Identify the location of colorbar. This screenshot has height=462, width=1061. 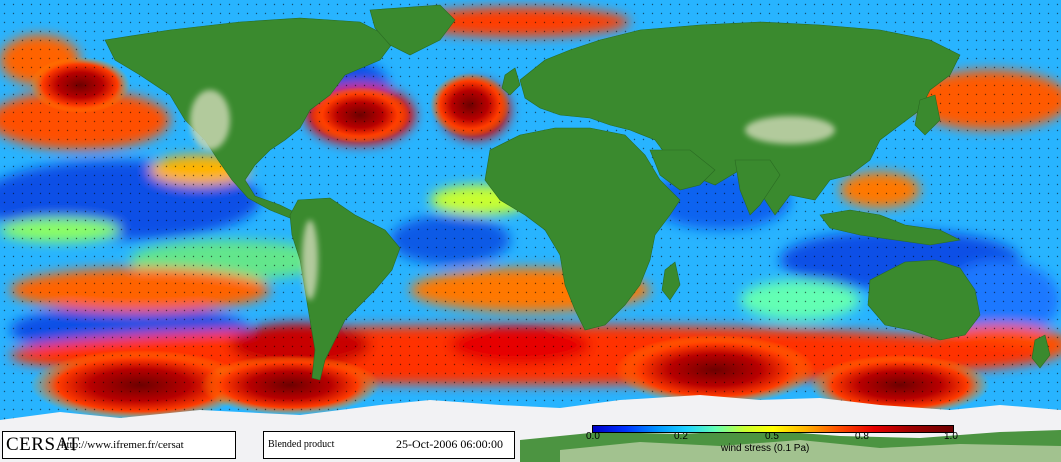
(773, 429).